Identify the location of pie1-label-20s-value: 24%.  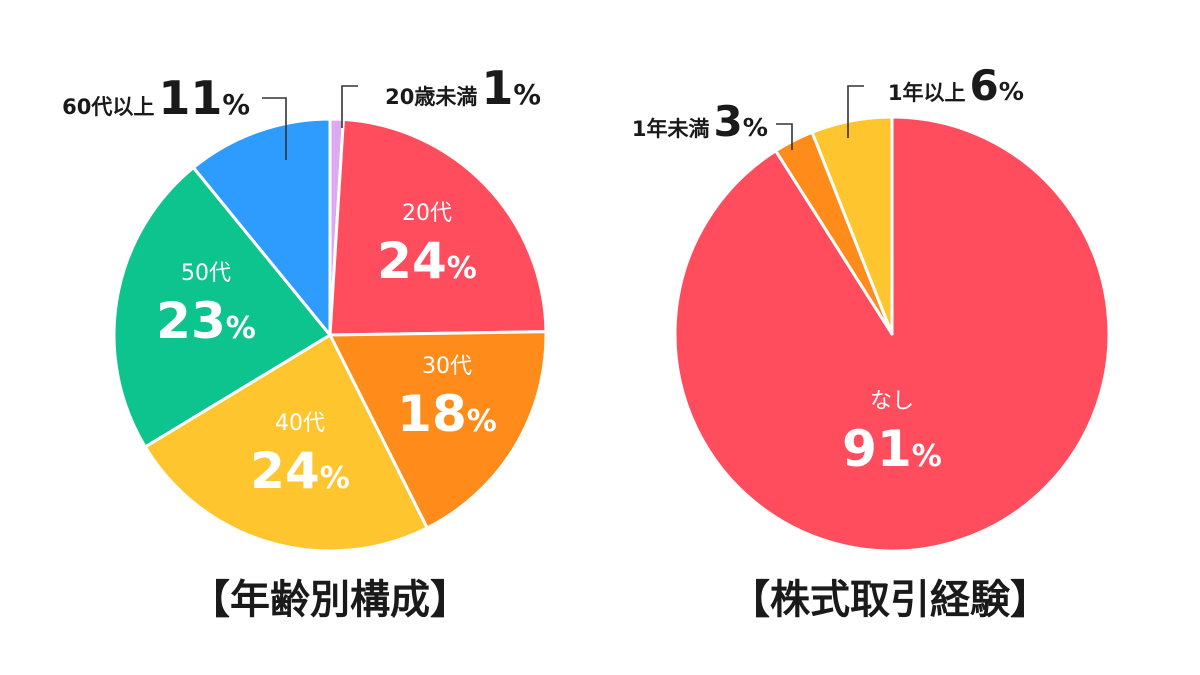
(427, 261).